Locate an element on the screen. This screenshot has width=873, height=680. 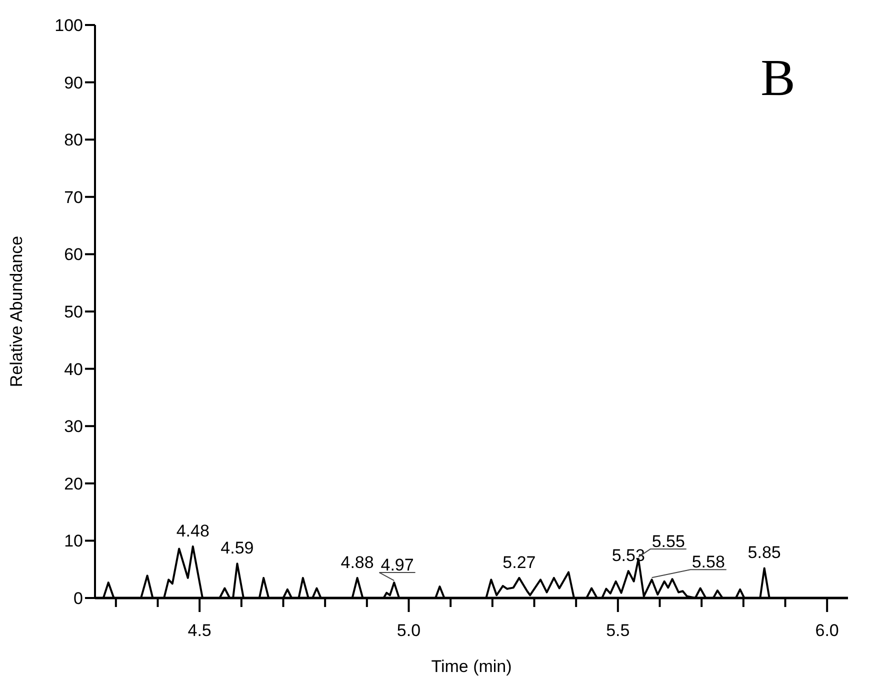
y-tick-label: 60 is located at coordinates (73, 254).